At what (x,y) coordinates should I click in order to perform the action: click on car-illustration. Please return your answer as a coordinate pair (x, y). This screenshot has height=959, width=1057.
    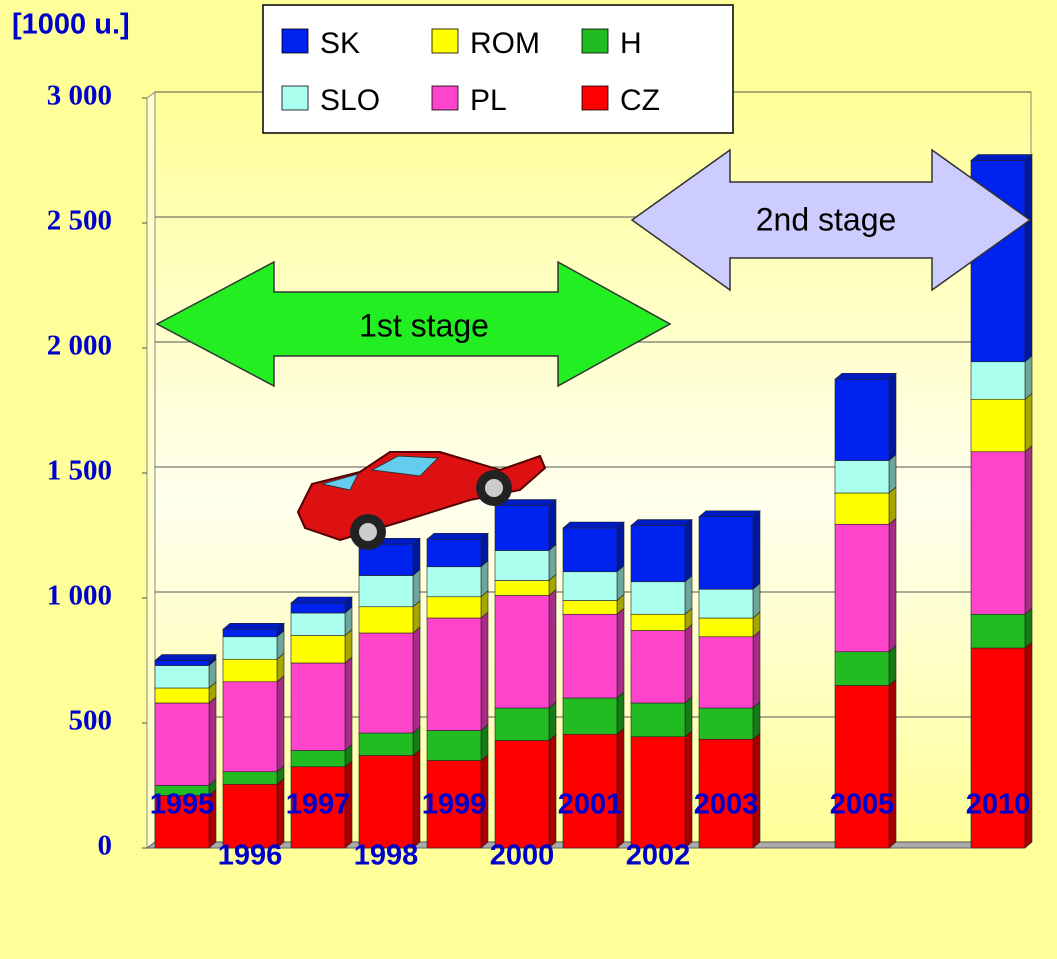
    Looking at the image, I should click on (421, 500).